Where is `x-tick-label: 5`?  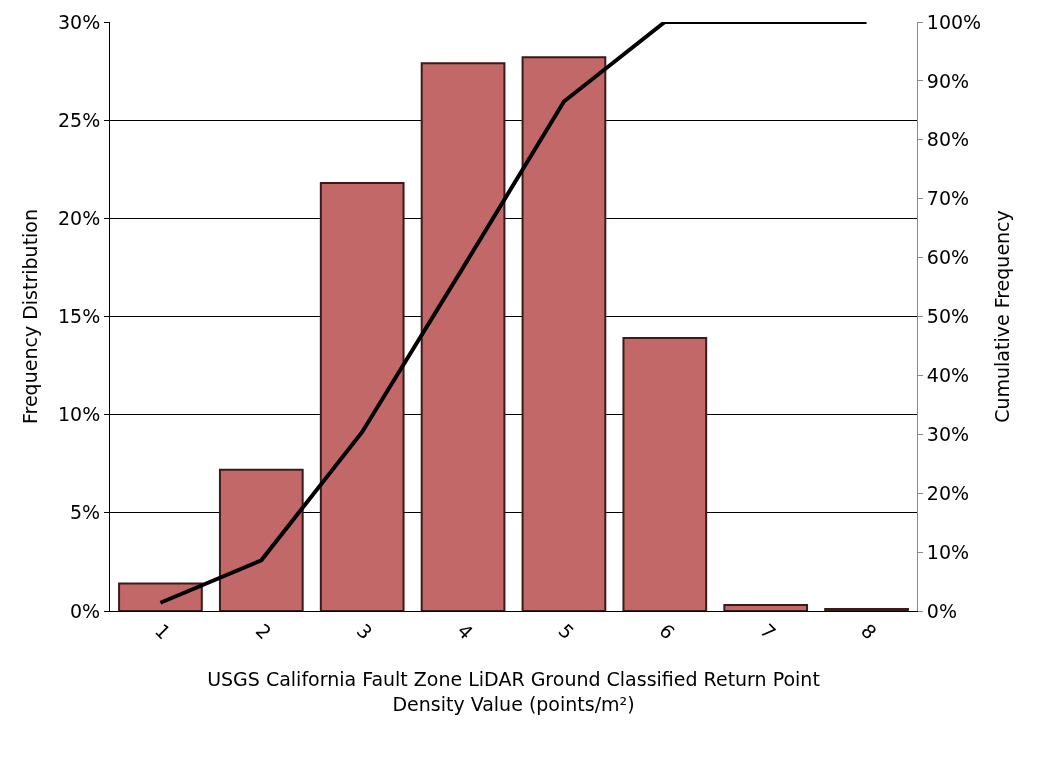
x-tick-label: 5 is located at coordinates (566, 631).